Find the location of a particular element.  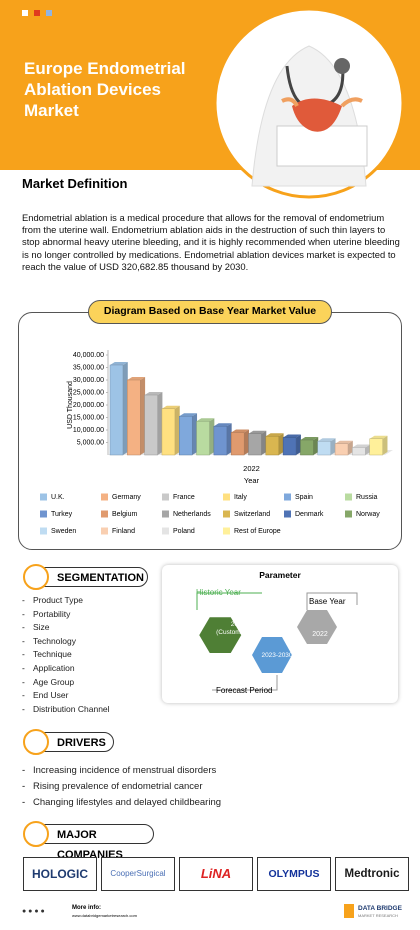

legend-label: Belgium is located at coordinates (124, 514).